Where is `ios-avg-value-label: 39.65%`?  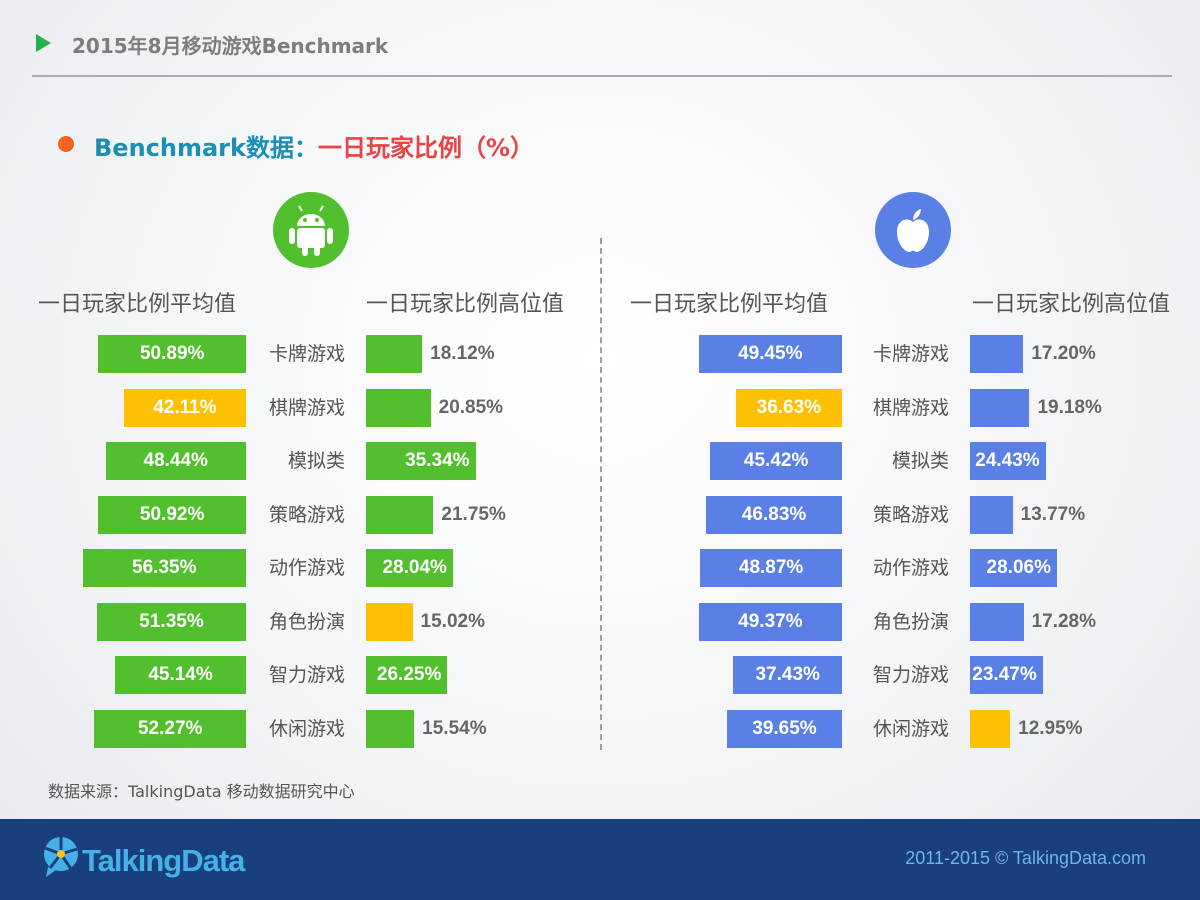 ios-avg-value-label: 39.65% is located at coordinates (784, 728).